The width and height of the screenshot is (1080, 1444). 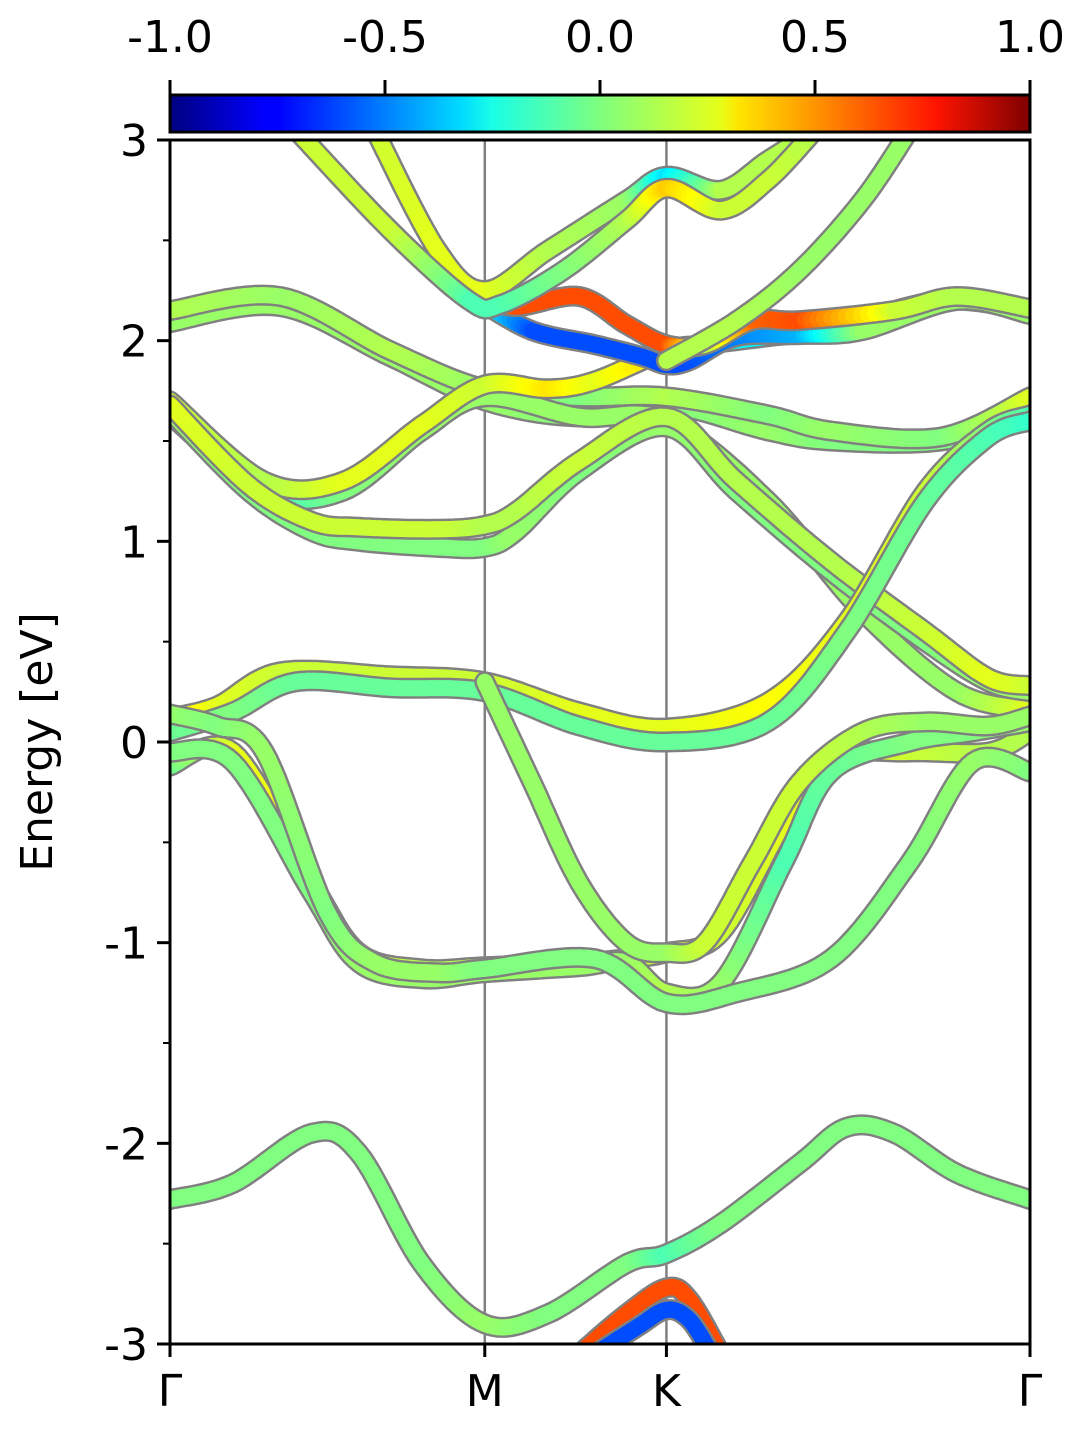 What do you see at coordinates (667, 1391) in the screenshot?
I see `k-point-label: K` at bounding box center [667, 1391].